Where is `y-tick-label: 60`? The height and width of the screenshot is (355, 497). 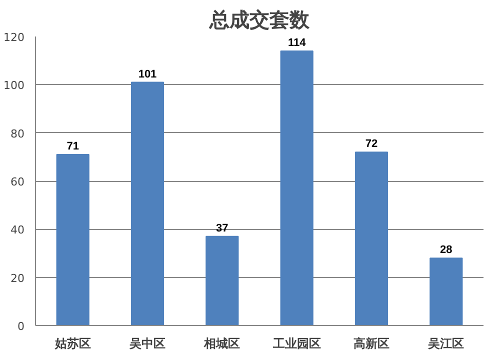 y-tick-label: 60 is located at coordinates (17, 182).